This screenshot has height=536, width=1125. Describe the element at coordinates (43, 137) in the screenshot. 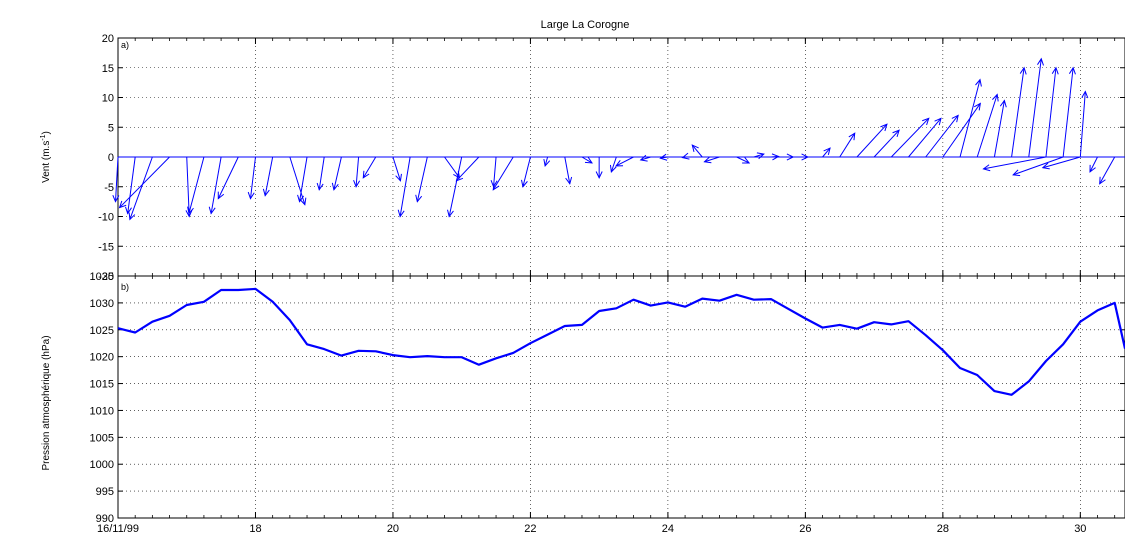

I see `wind-ylabel-sup: -1` at that location.